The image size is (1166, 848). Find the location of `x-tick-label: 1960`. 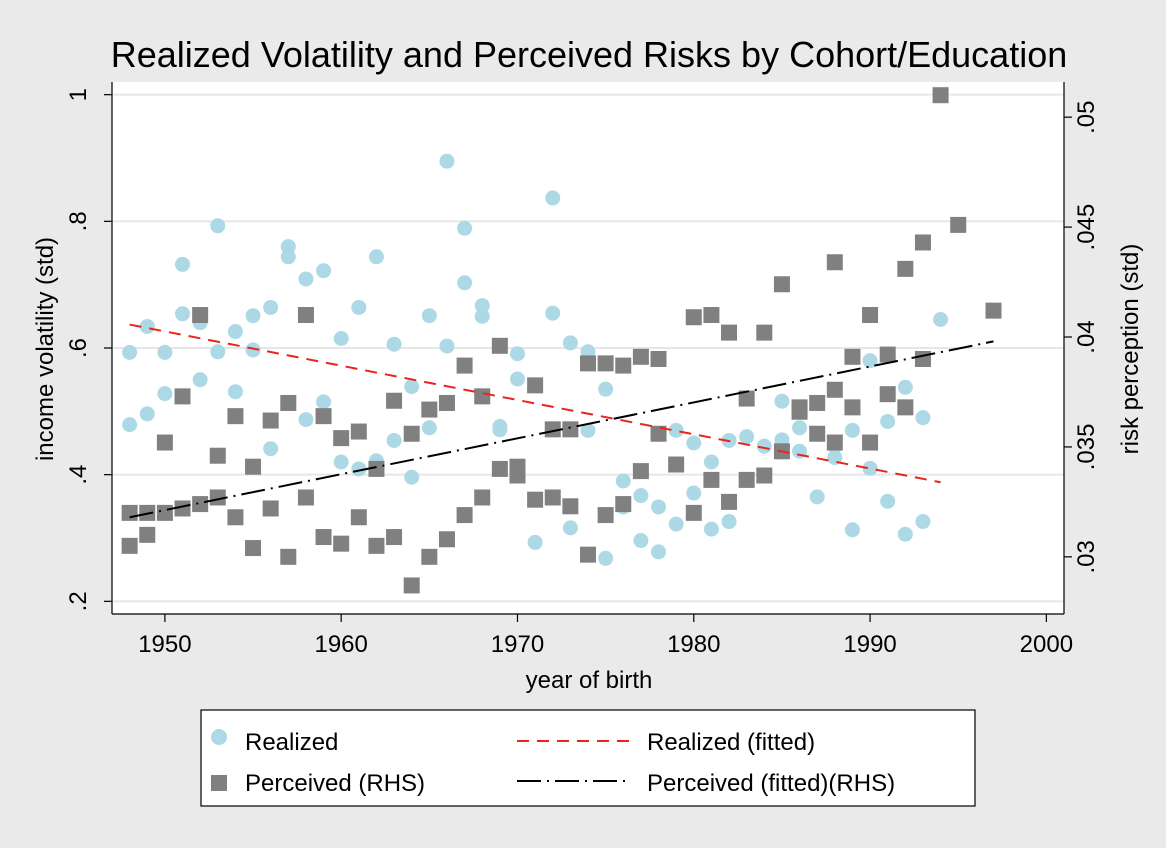

x-tick-label: 1960 is located at coordinates (340, 644).